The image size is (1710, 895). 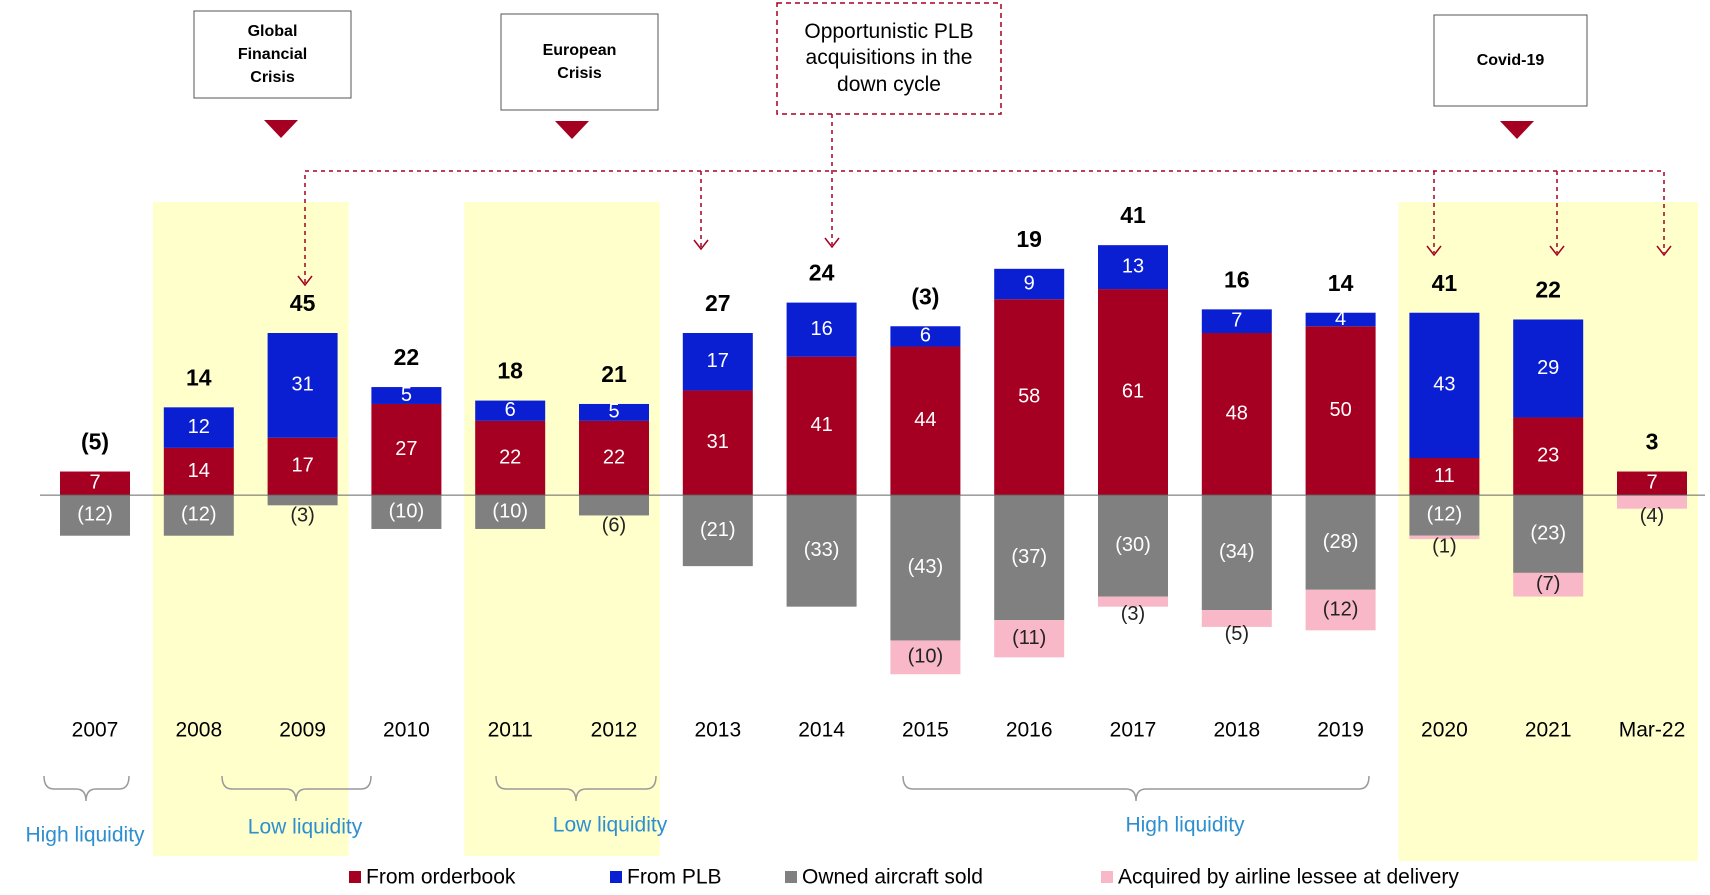 I want to click on total-label: 22, so click(x=1548, y=290).